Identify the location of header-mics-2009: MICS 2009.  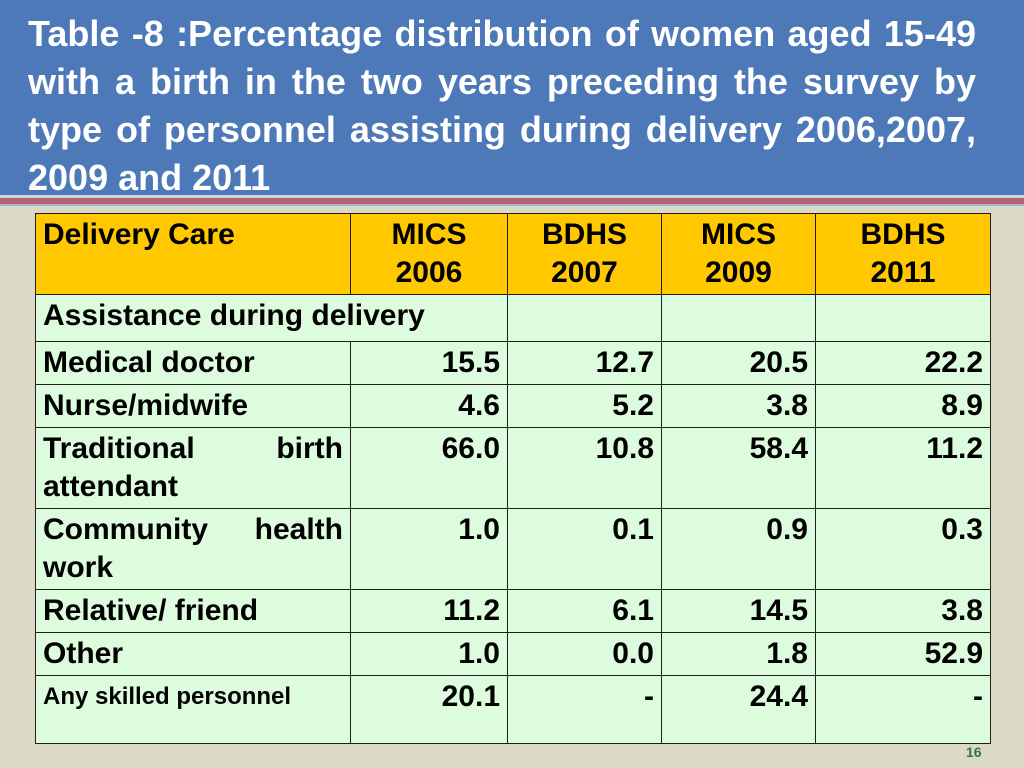
(738, 254).